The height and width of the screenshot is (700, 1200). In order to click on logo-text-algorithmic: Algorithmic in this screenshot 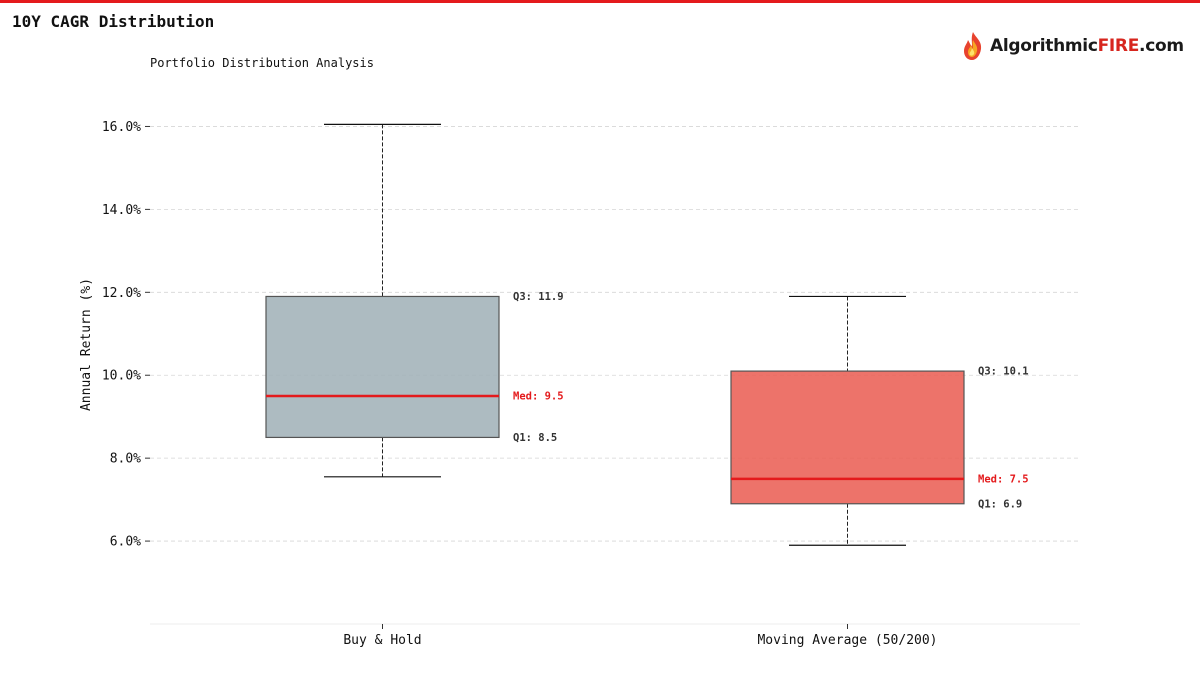, I will do `click(1044, 46)`.